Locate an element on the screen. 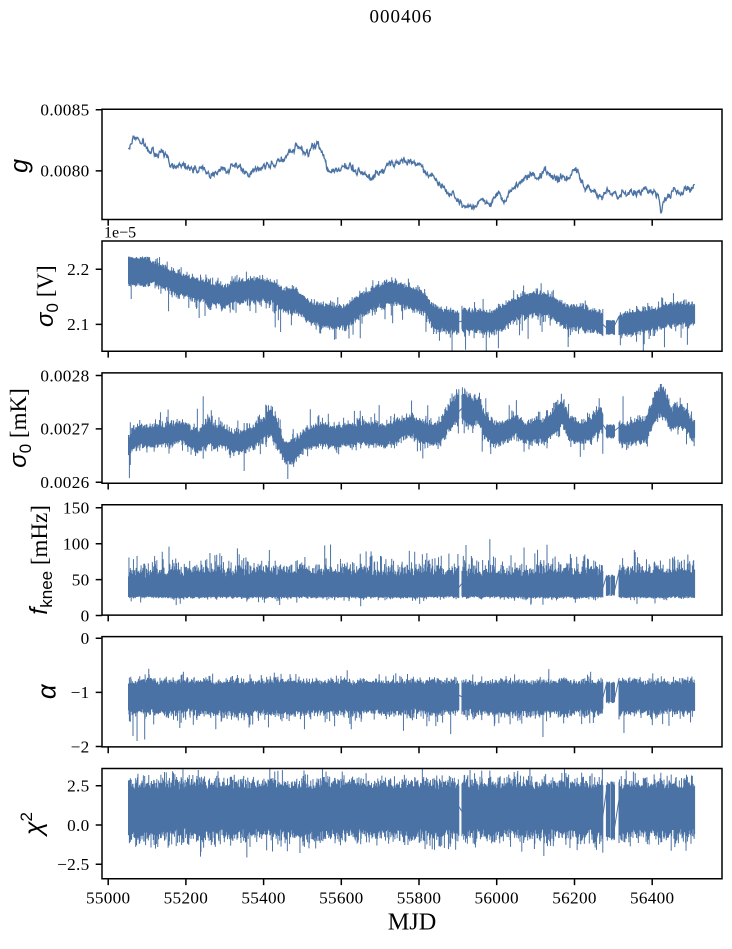 The height and width of the screenshot is (949, 732). svg-text: 0.0085 is located at coordinates (64, 110).